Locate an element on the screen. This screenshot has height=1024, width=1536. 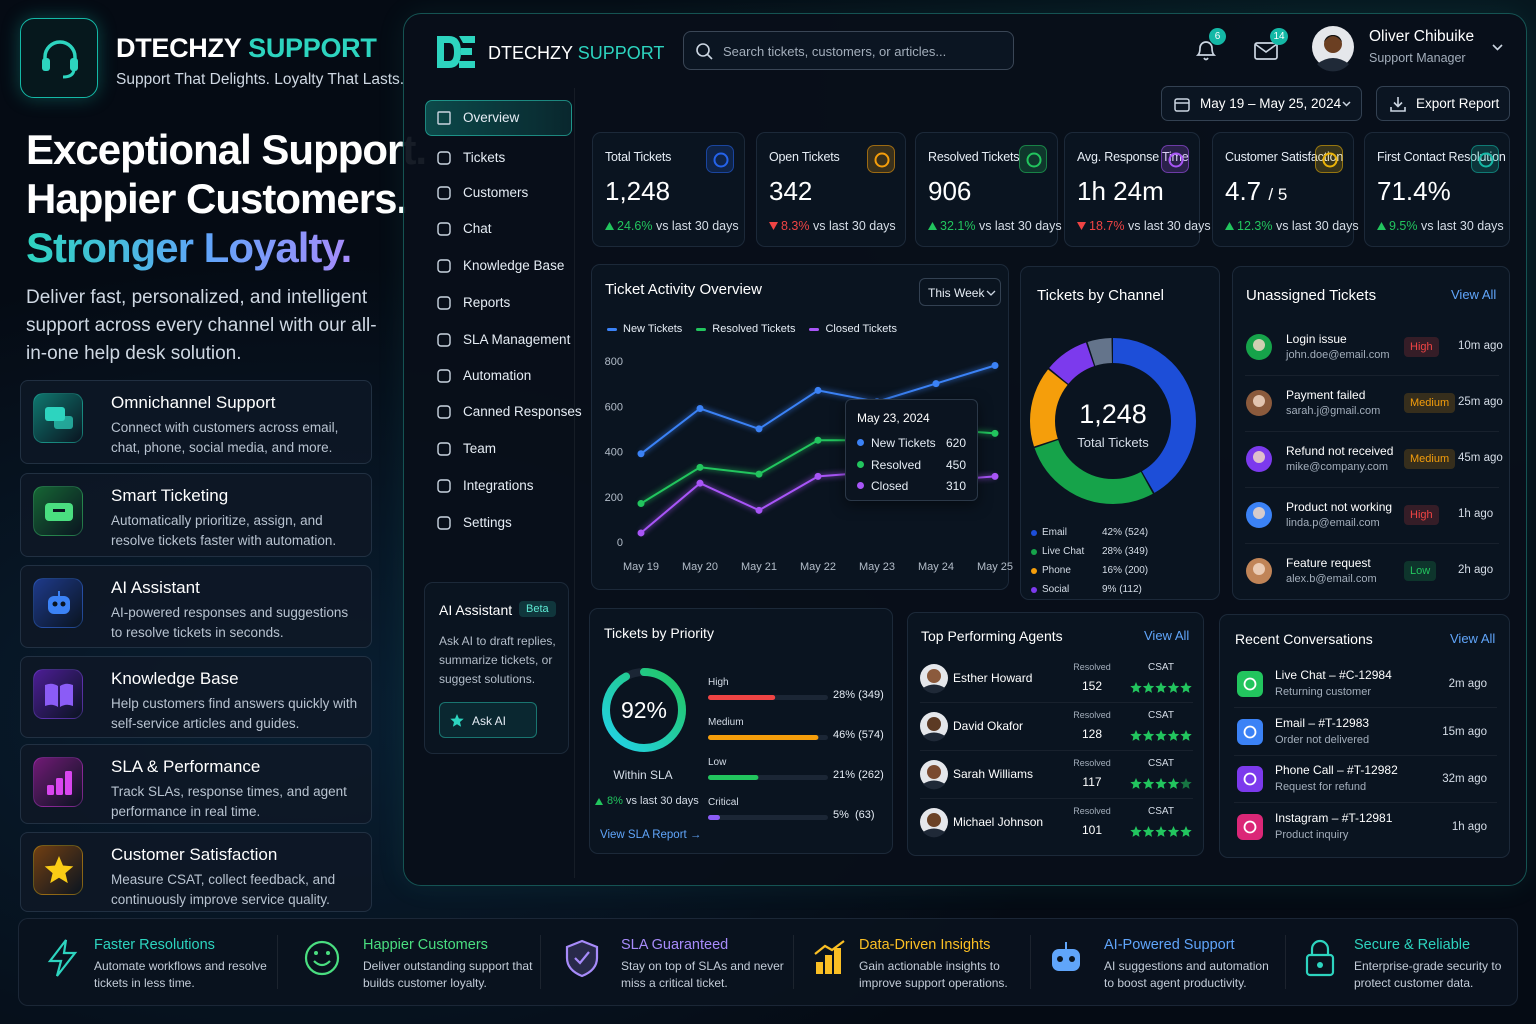
nav-item: Canned Responses is located at coordinates (522, 411).